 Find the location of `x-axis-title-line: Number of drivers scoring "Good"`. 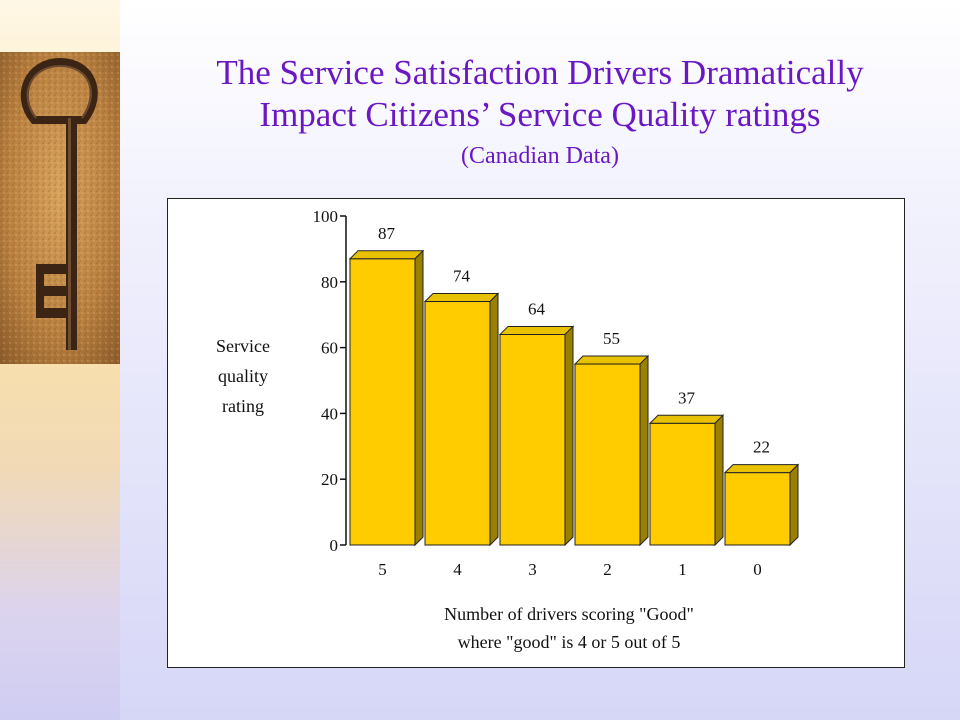

x-axis-title-line: Number of drivers scoring "Good" is located at coordinates (569, 614).